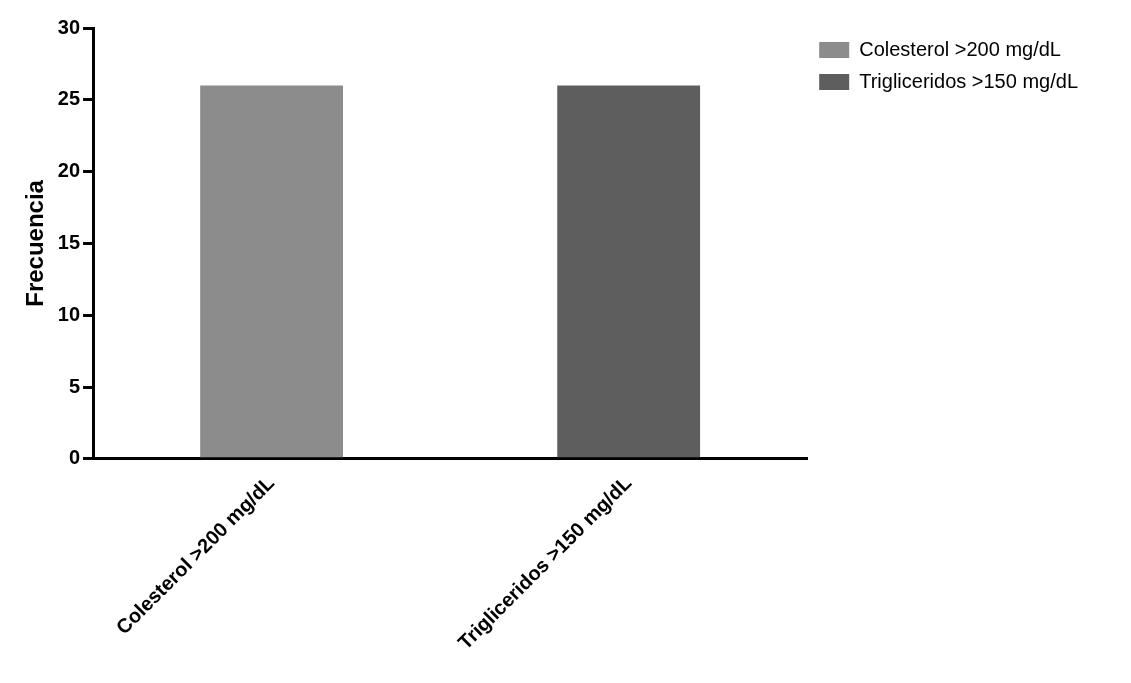  I want to click on legend-label: Colesterol >200 mg/dL, so click(960, 48).